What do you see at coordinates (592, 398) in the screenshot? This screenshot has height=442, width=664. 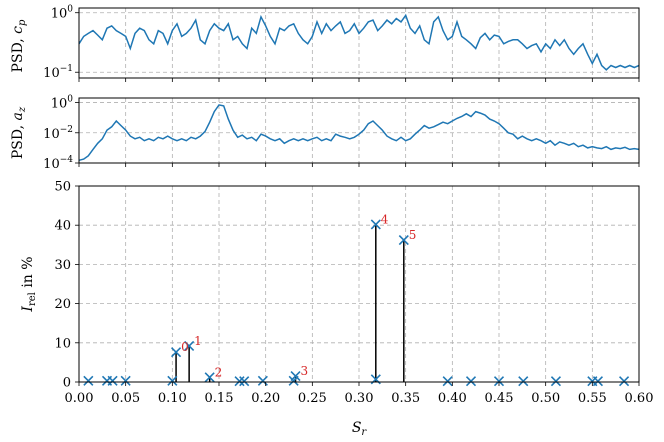 I see `irel-xtick-label: 0.55` at bounding box center [592, 398].